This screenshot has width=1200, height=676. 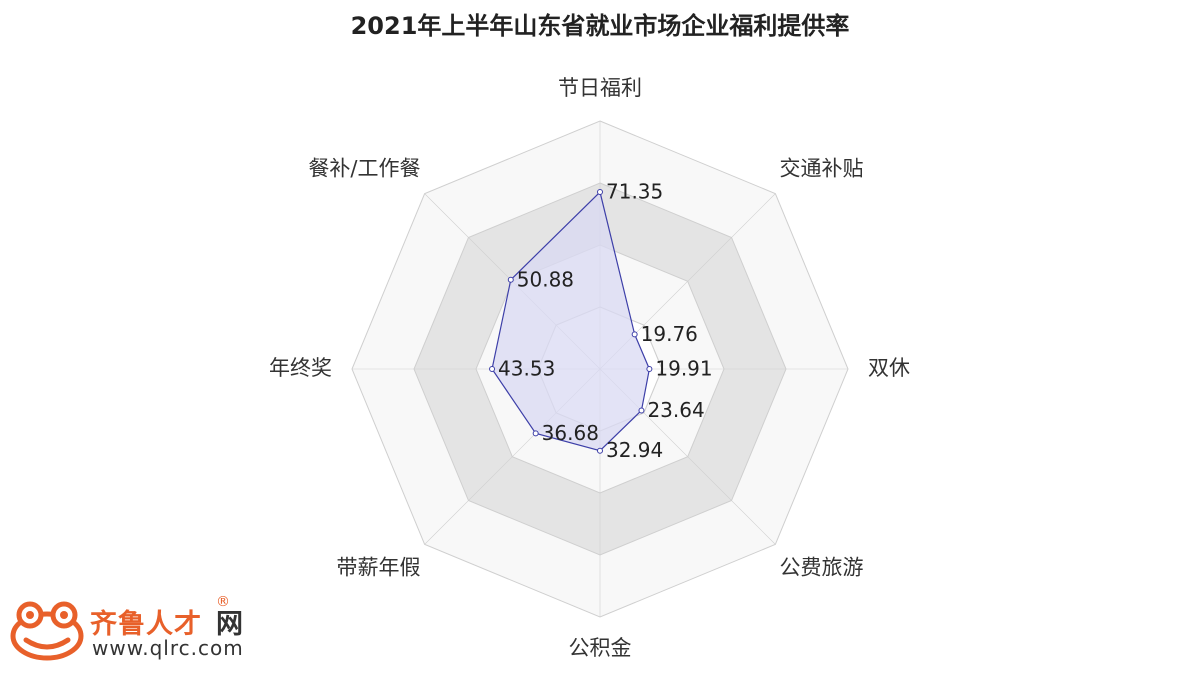 What do you see at coordinates (168, 648) in the screenshot?
I see `logo-url: www.qlrc.com` at bounding box center [168, 648].